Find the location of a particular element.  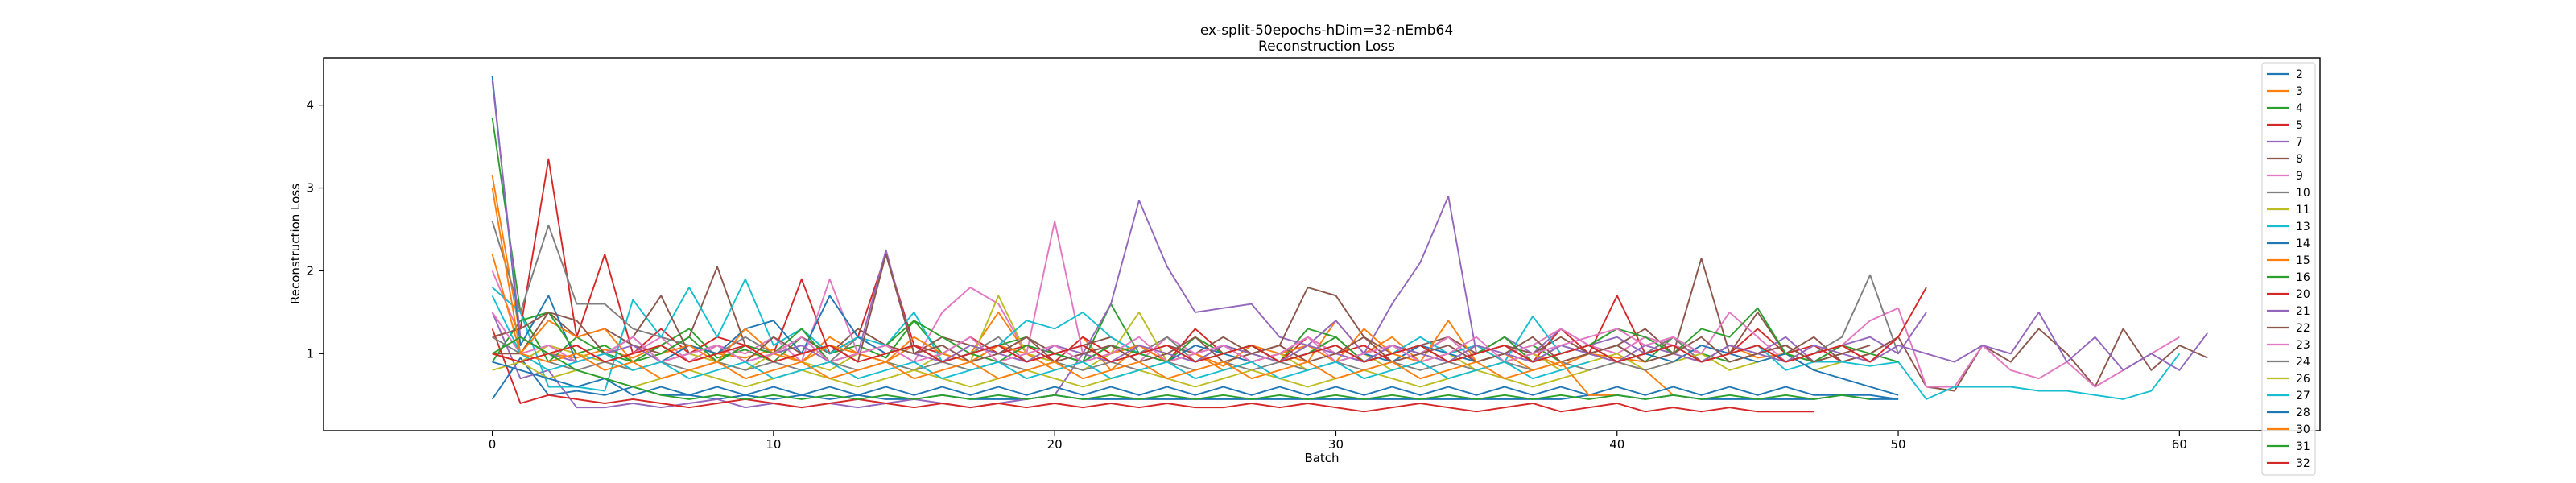

x-tick-label: 10 is located at coordinates (773, 444).